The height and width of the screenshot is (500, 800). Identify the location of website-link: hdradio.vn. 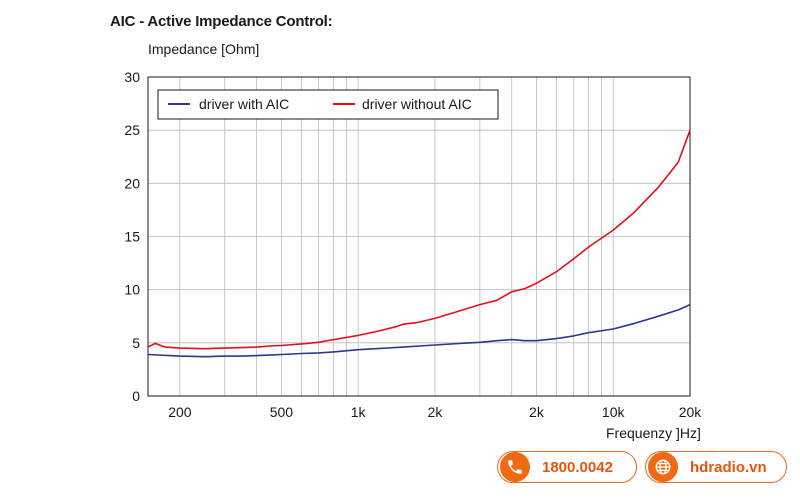
(716, 467).